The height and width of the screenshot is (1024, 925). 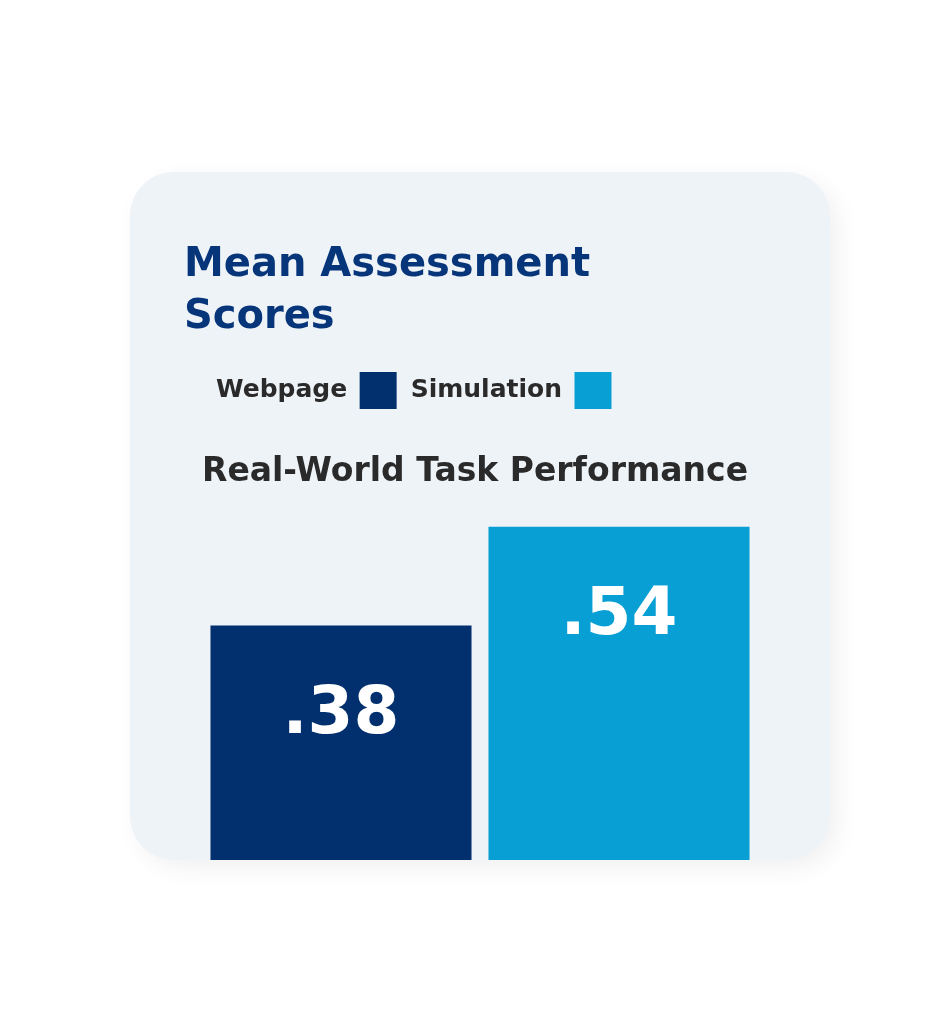 I want to click on legend-label: Simulation, so click(x=486, y=388).